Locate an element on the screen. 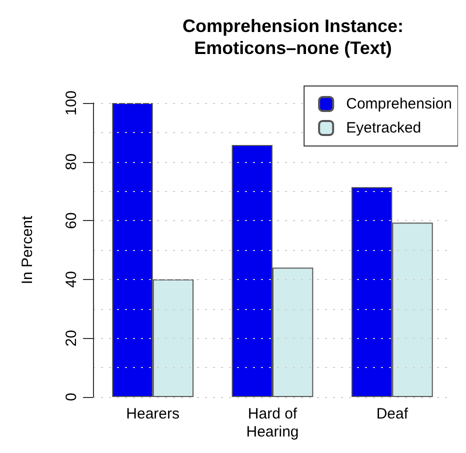  x-tick-label: Deaf is located at coordinates (392, 414).